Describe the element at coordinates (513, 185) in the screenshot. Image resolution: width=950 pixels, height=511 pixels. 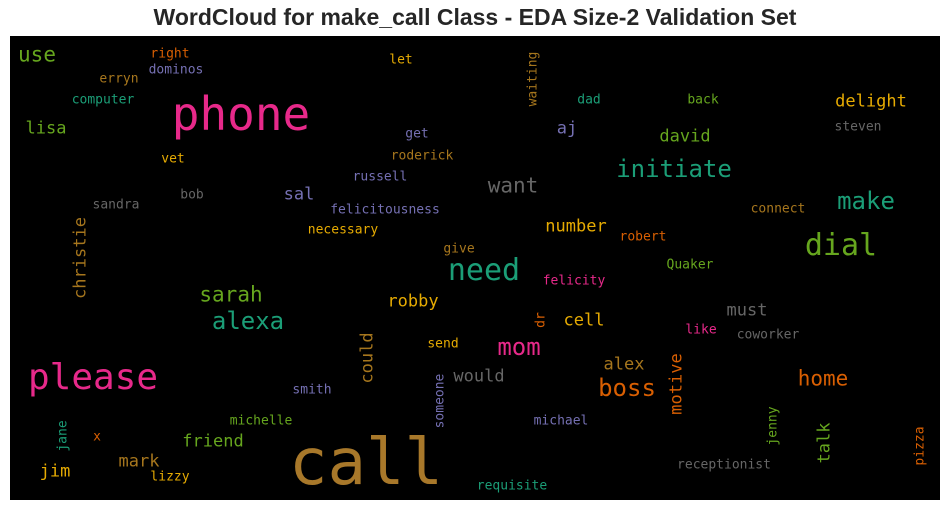
I see `word-want: want` at that location.